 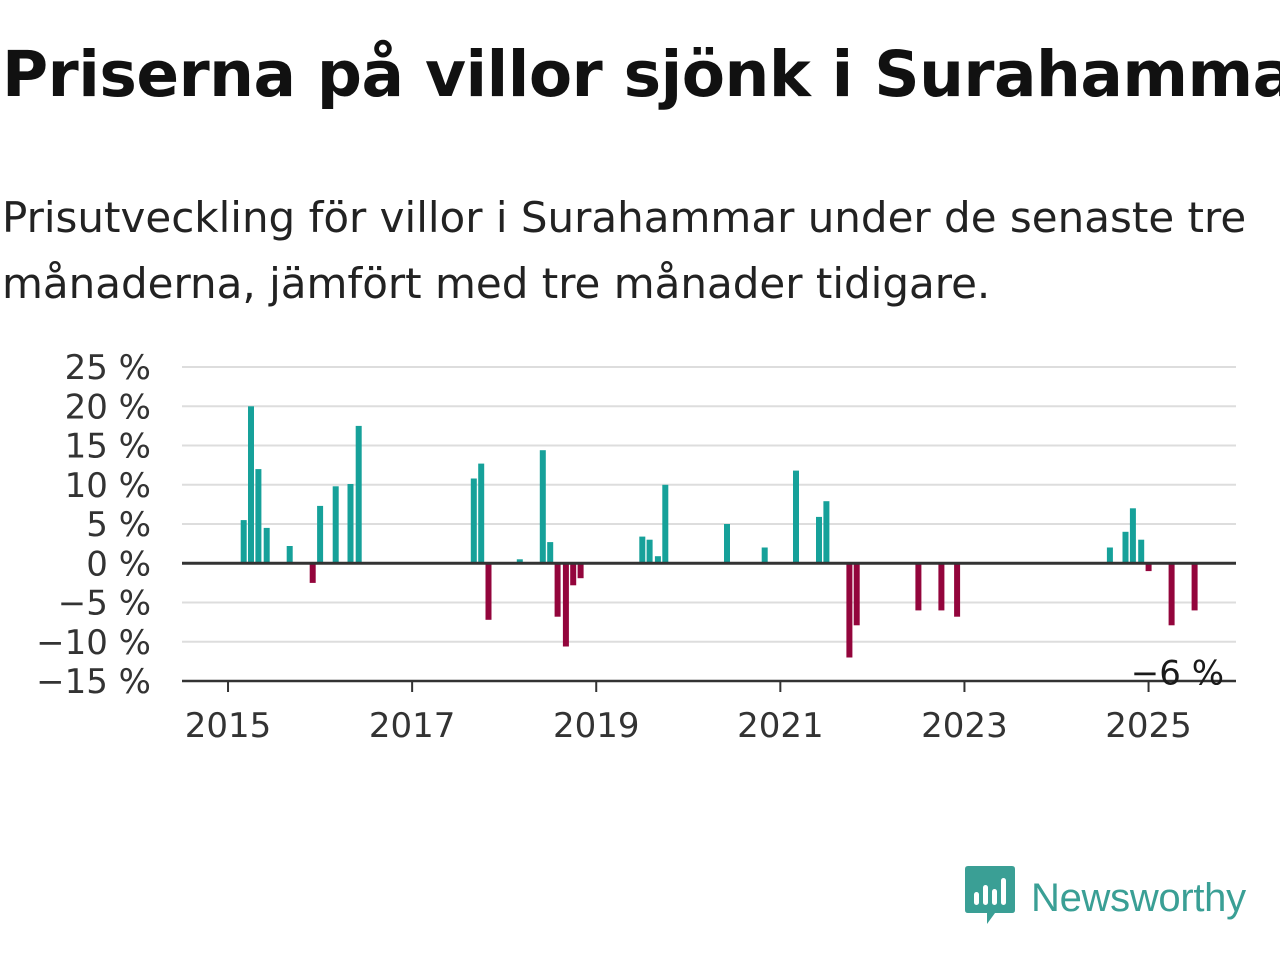 What do you see at coordinates (596, 726) in the screenshot?
I see `x-tick-label: 2019` at bounding box center [596, 726].